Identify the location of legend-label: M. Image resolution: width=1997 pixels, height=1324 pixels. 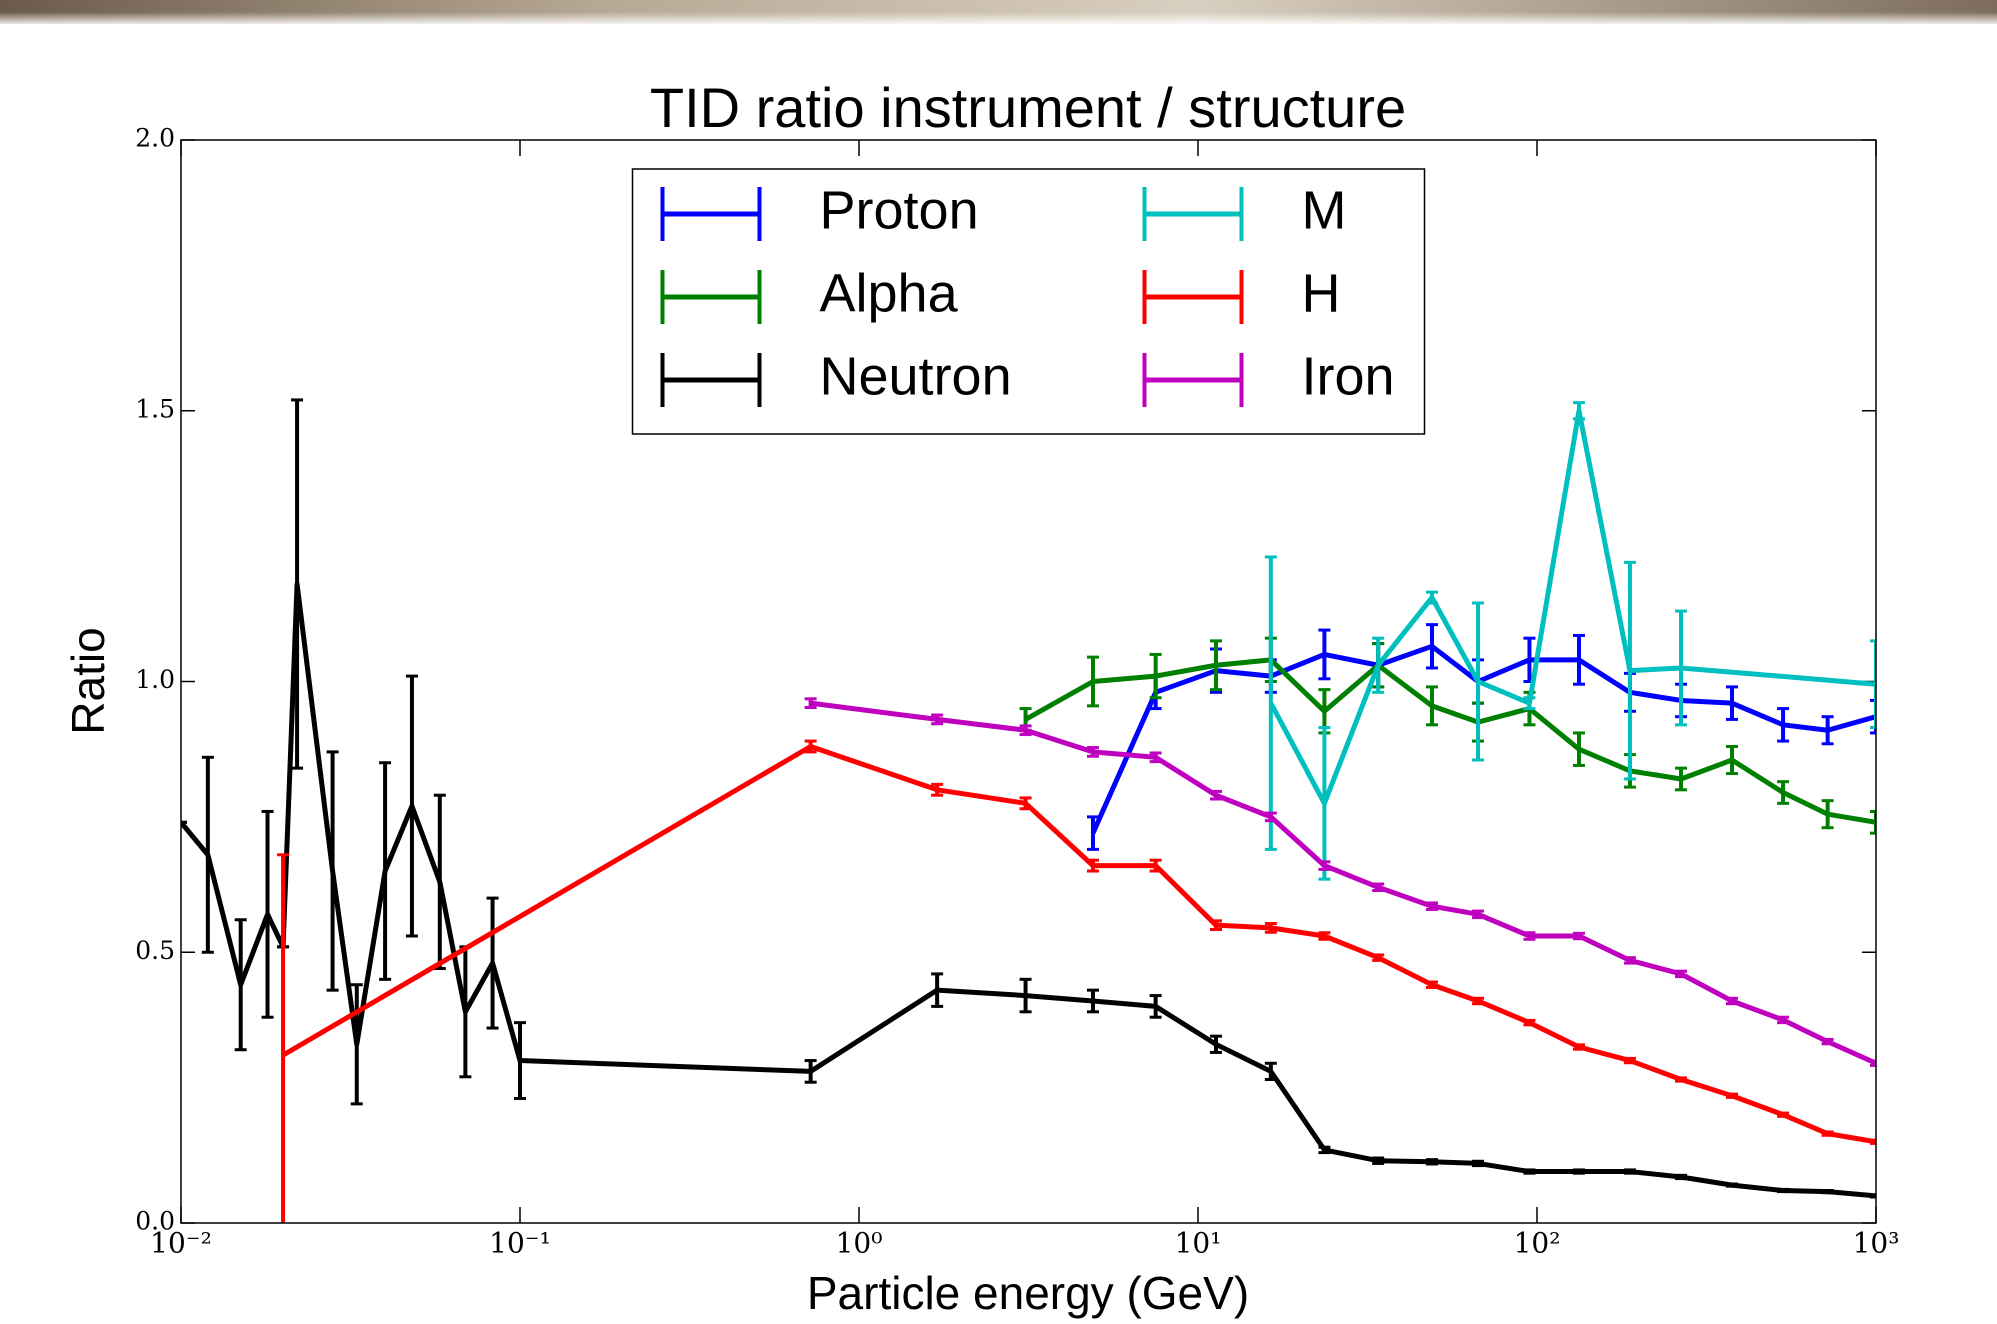
(1324, 210).